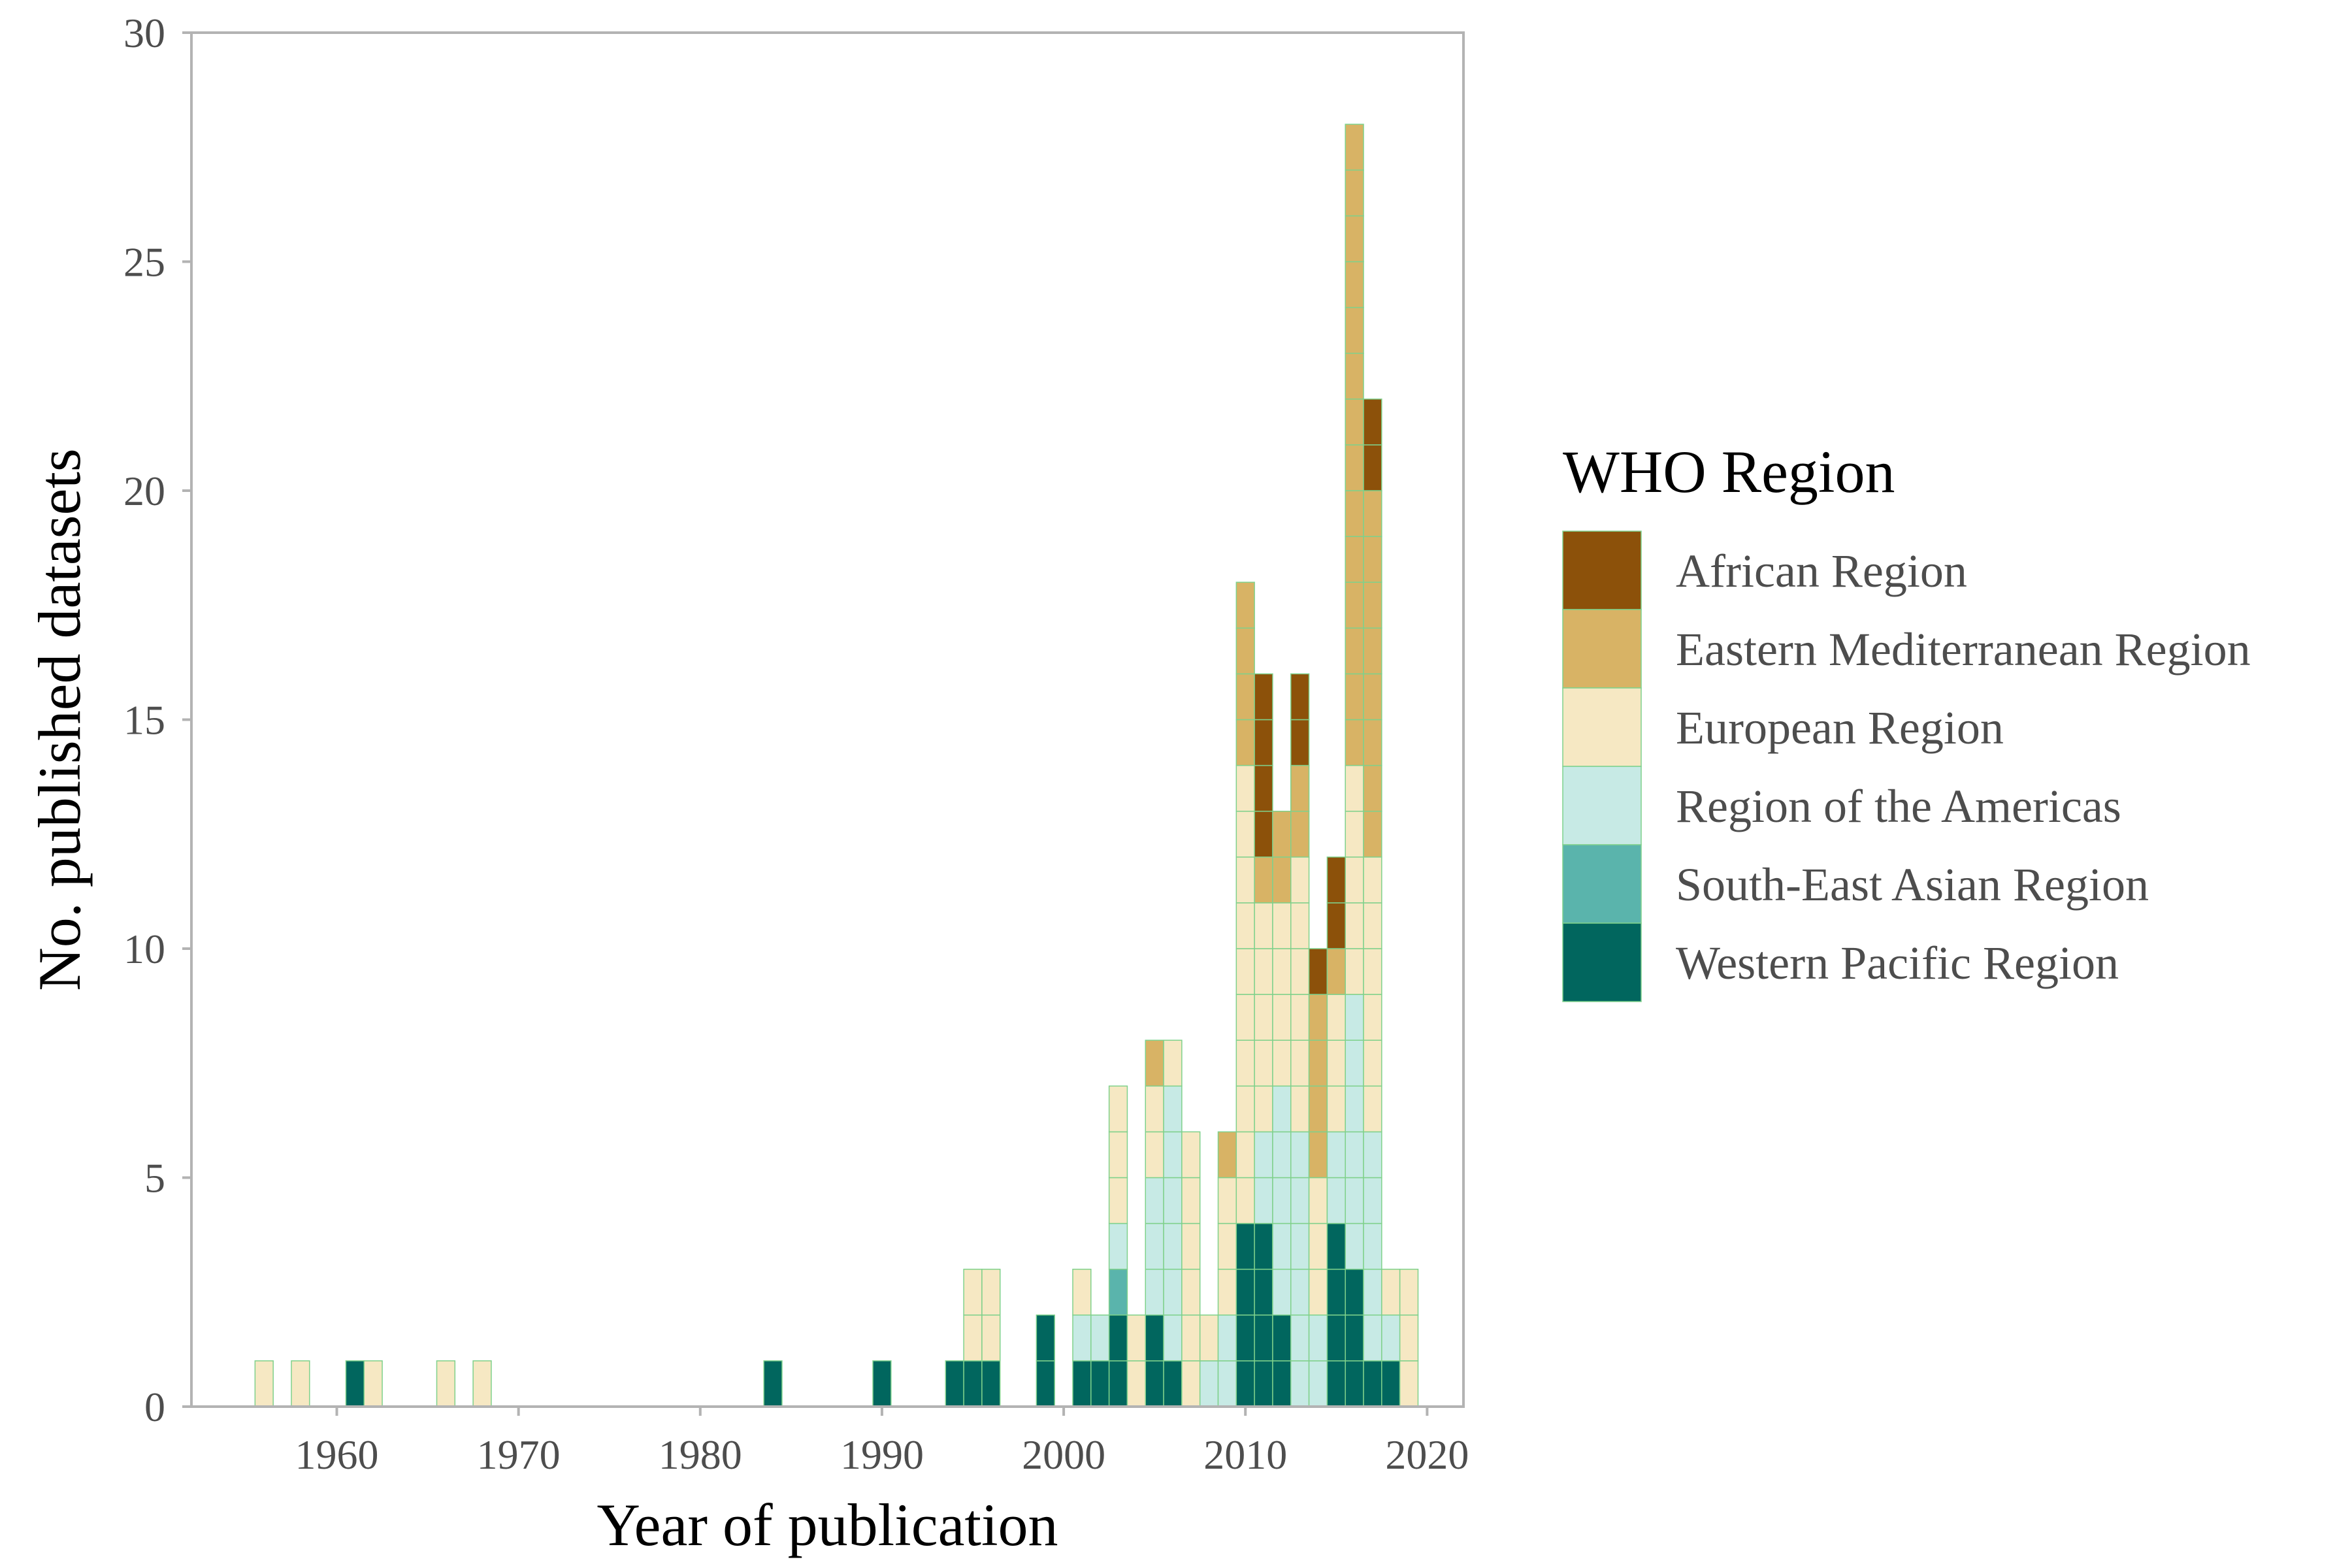  I want to click on y-tick-label: 30, so click(144, 33).